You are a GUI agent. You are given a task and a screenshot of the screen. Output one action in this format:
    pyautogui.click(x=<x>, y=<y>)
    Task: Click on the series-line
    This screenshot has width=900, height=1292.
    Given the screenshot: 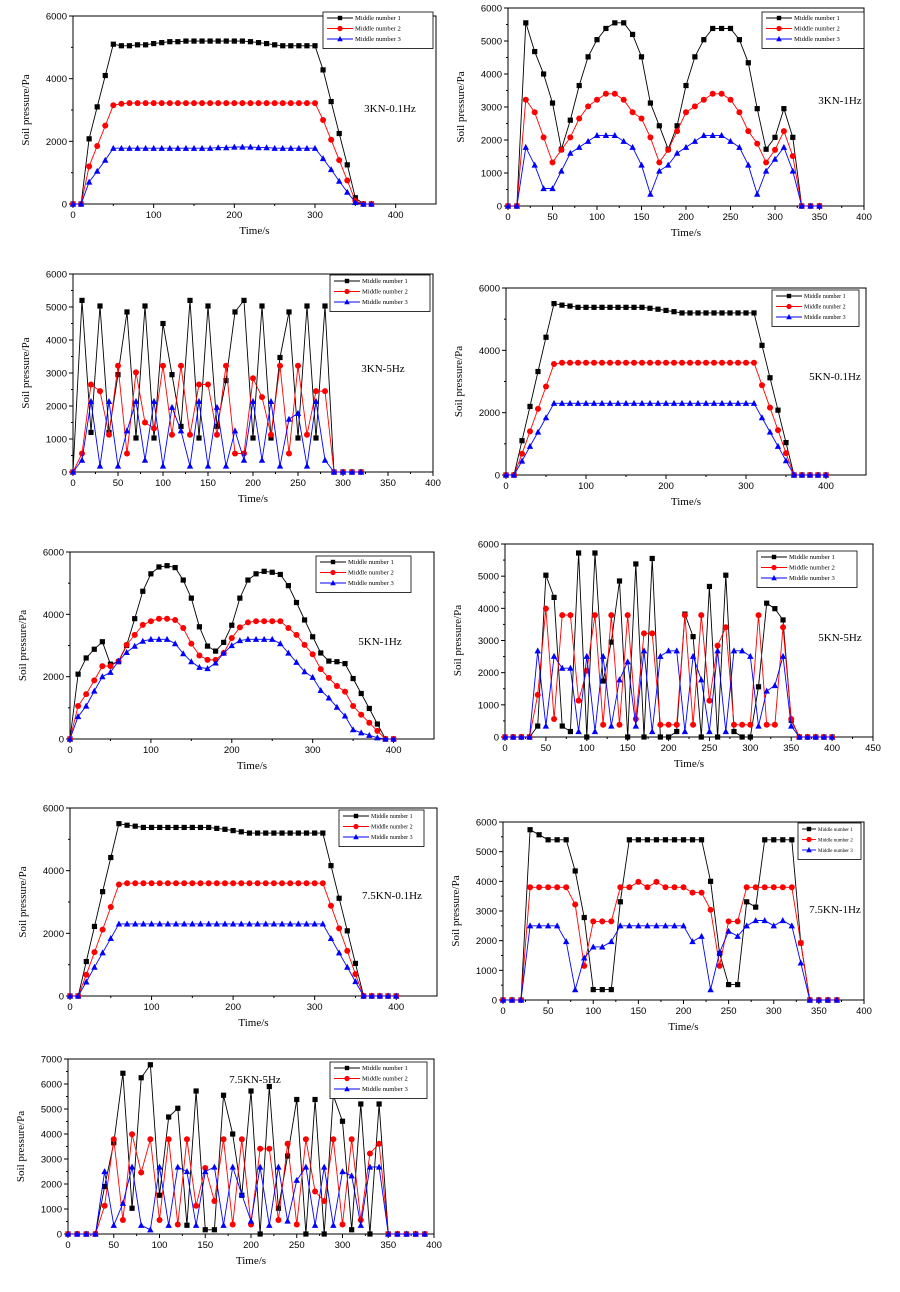 What is the action you would take?
    pyautogui.click(x=233, y=960)
    